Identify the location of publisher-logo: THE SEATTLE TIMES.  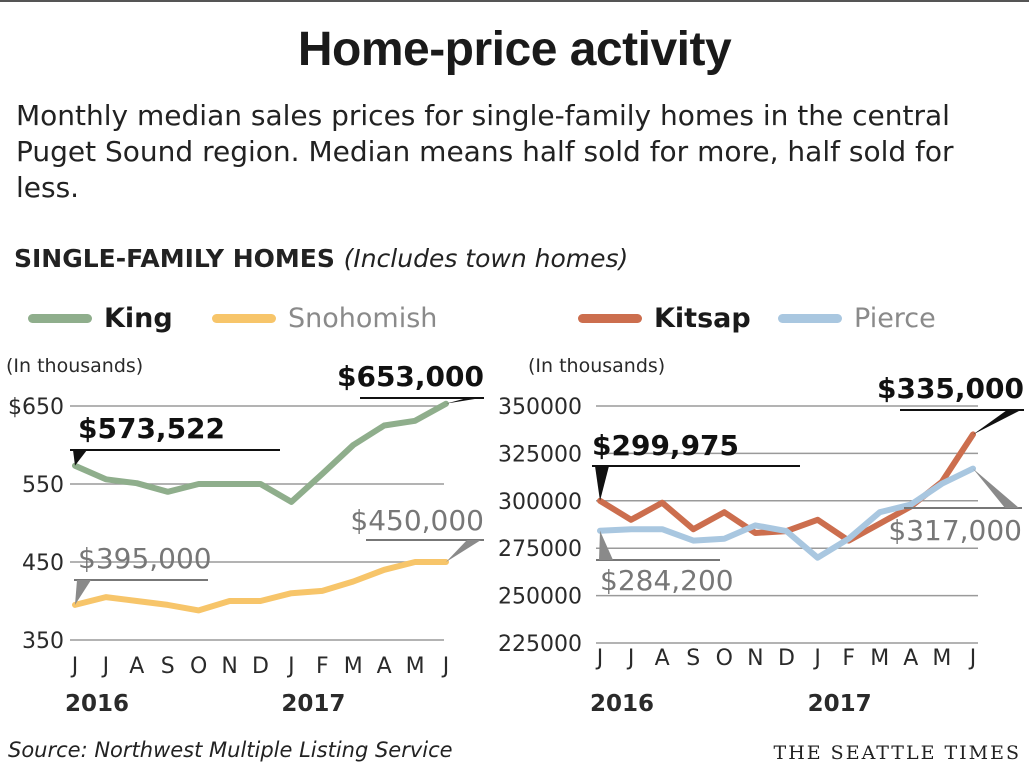
(897, 753).